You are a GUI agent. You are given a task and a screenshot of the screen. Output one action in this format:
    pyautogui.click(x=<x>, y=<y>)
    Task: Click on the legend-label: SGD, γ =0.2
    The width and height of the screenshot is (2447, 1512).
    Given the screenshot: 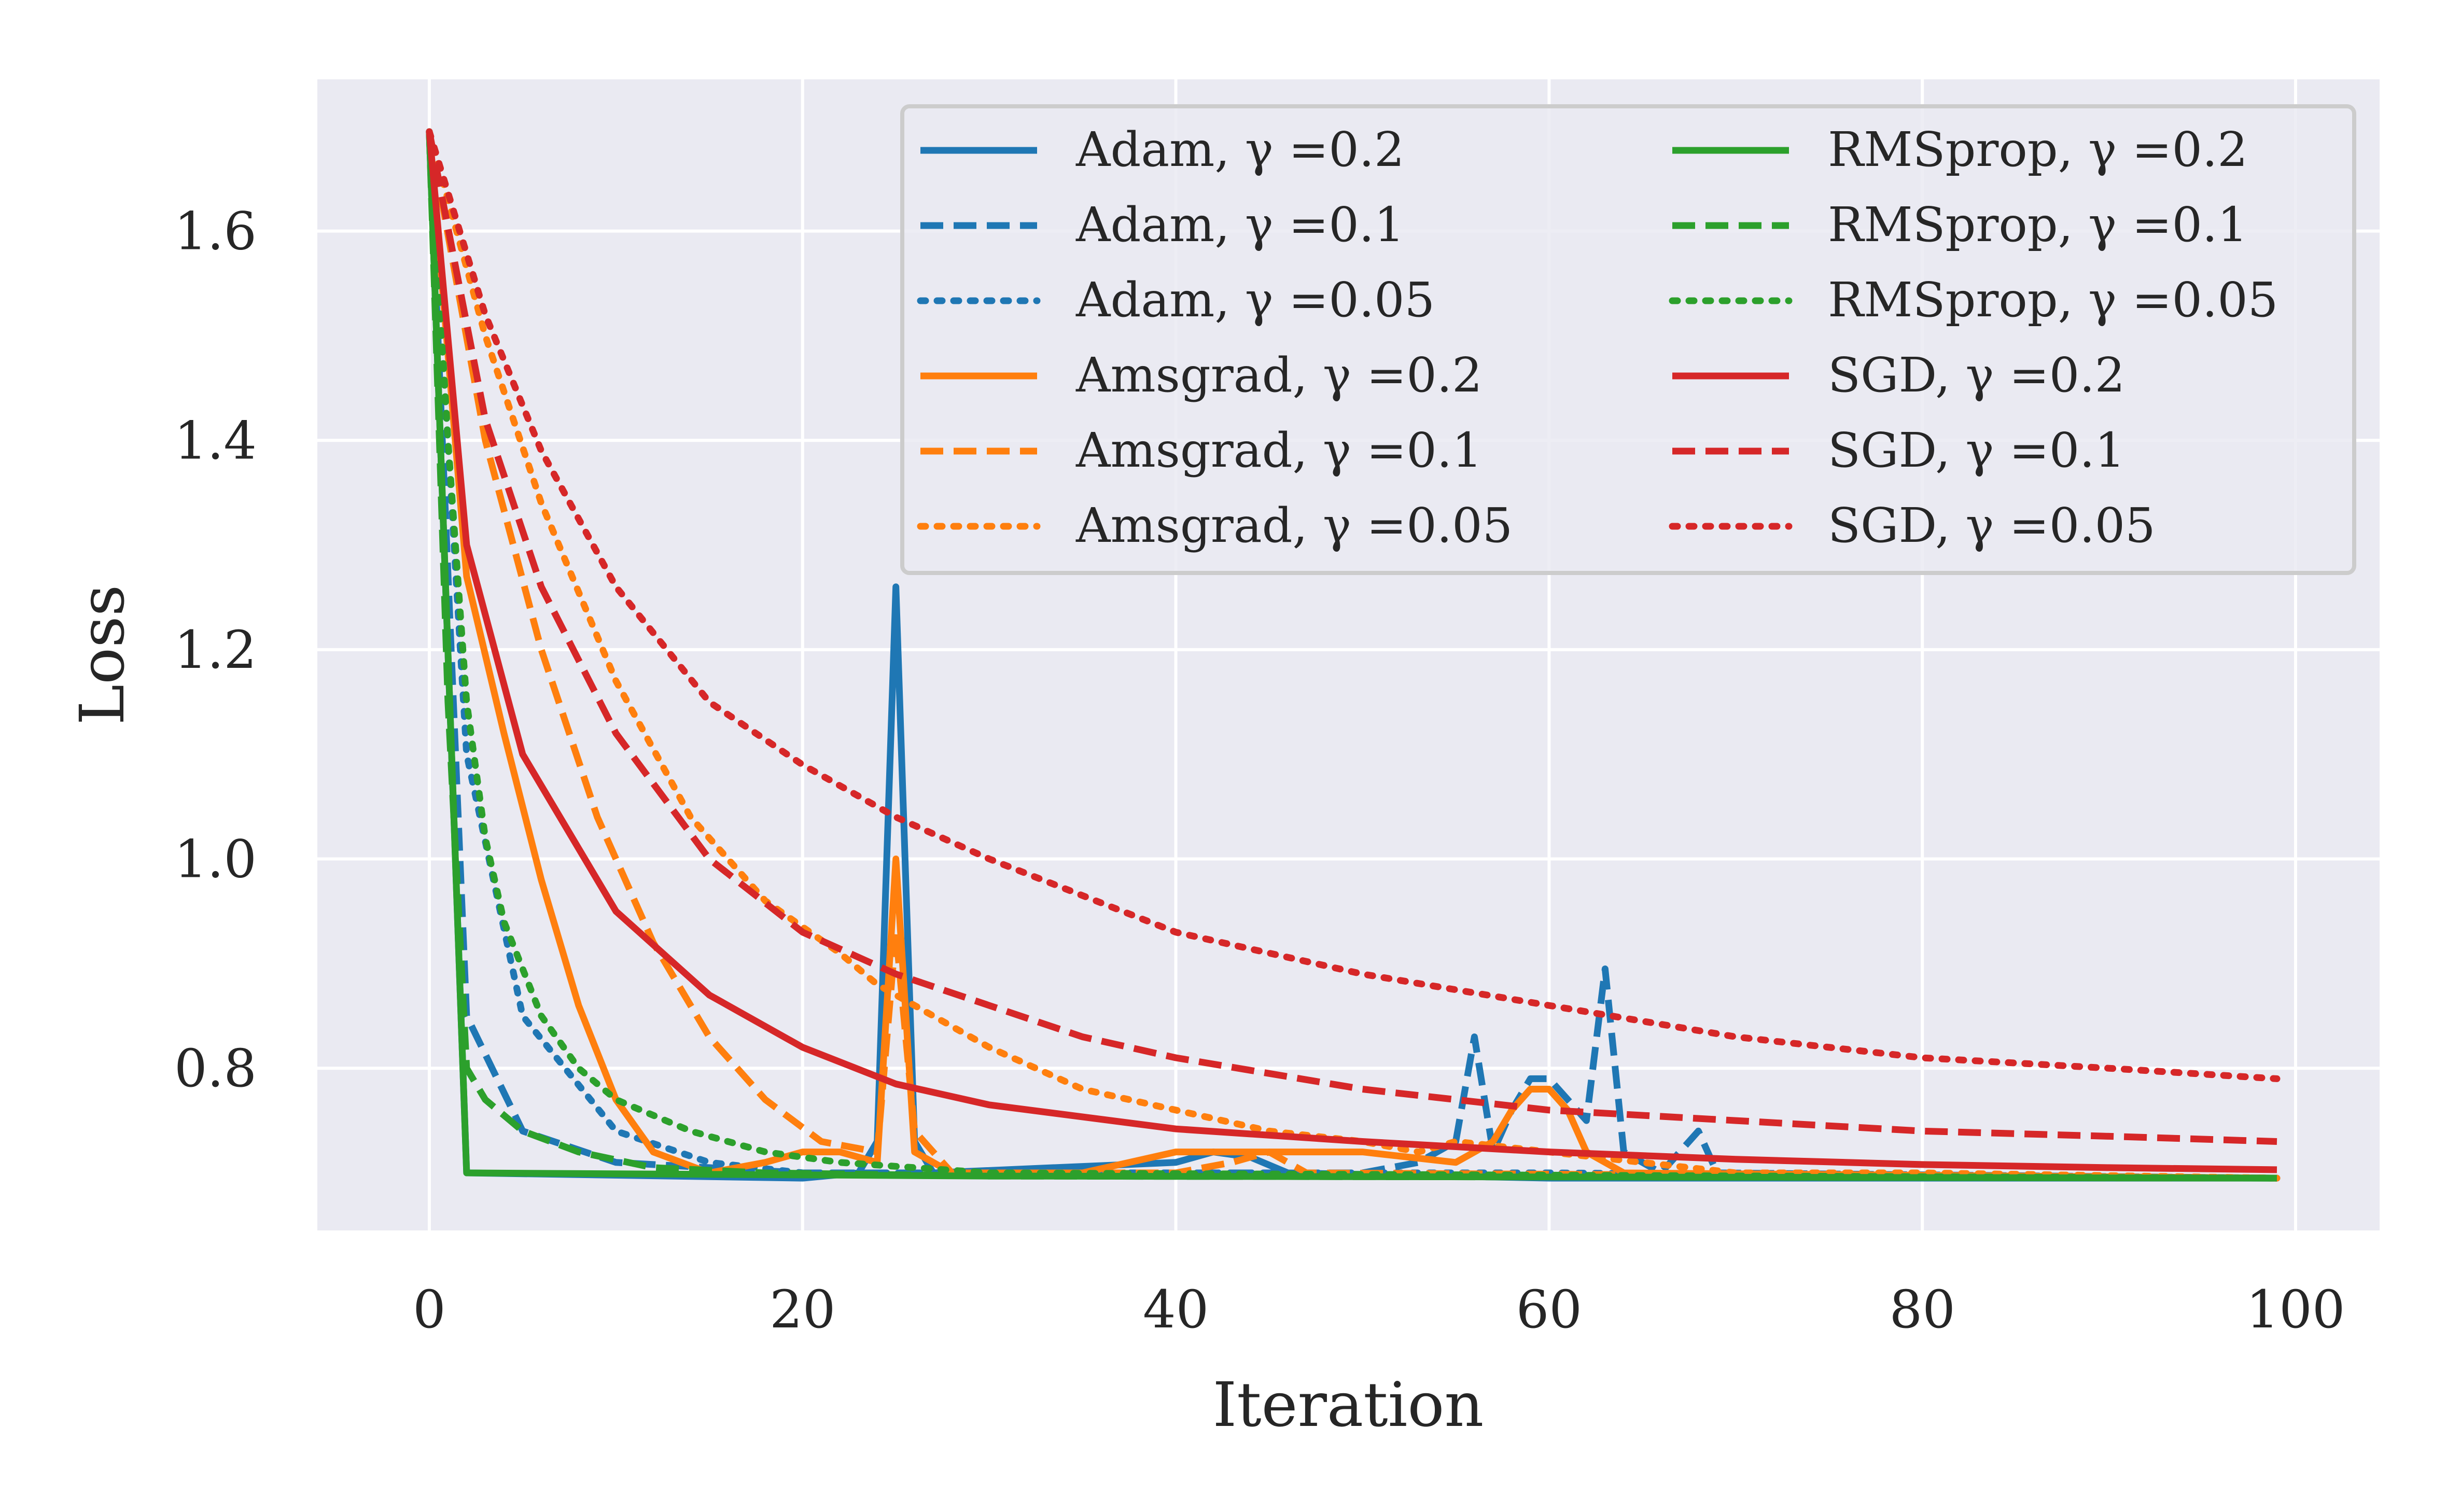 What is the action you would take?
    pyautogui.click(x=1976, y=375)
    